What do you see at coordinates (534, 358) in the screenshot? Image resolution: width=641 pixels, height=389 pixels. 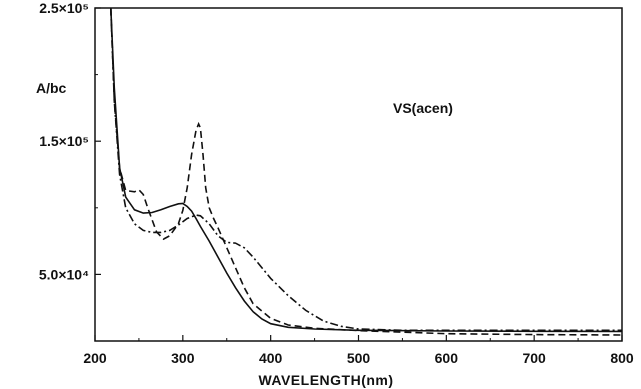 I see `x-tick-label: 700` at bounding box center [534, 358].